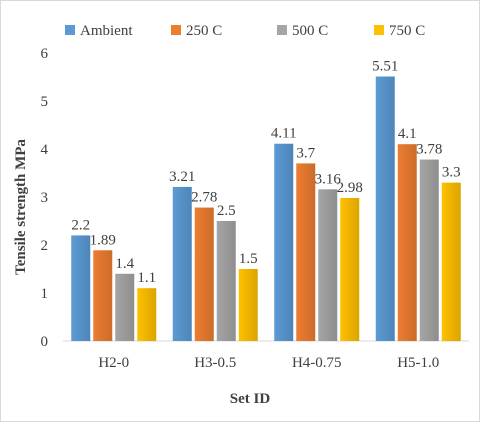 The width and height of the screenshot is (480, 422). I want to click on bar-h3-0-5-ambient, so click(182, 263).